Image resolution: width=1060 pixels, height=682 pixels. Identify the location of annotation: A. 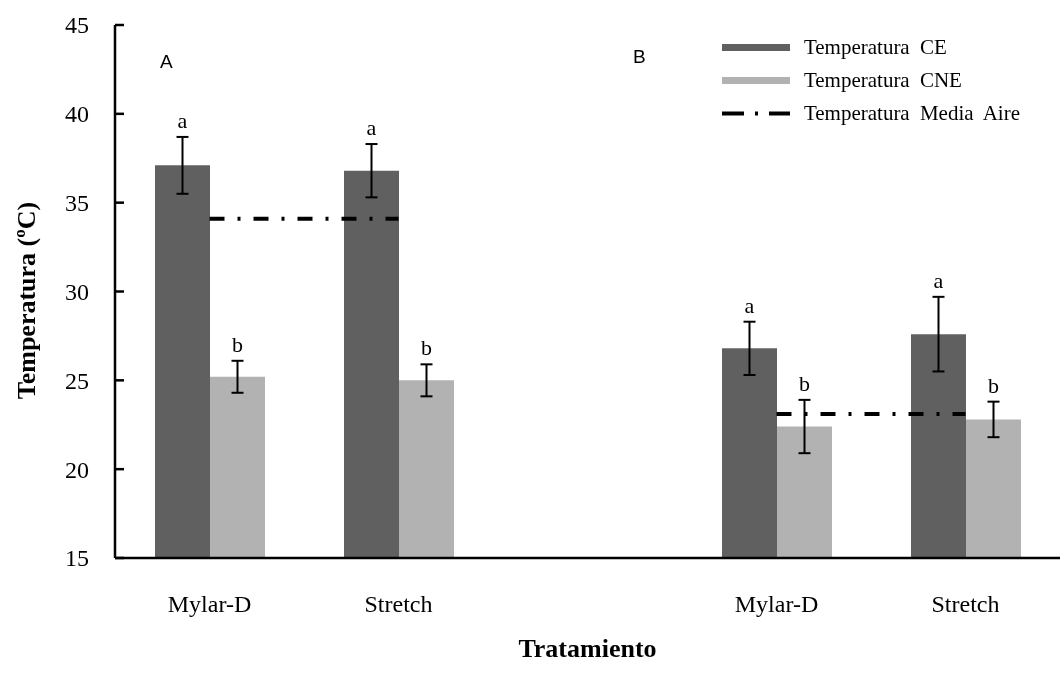
(166, 61).